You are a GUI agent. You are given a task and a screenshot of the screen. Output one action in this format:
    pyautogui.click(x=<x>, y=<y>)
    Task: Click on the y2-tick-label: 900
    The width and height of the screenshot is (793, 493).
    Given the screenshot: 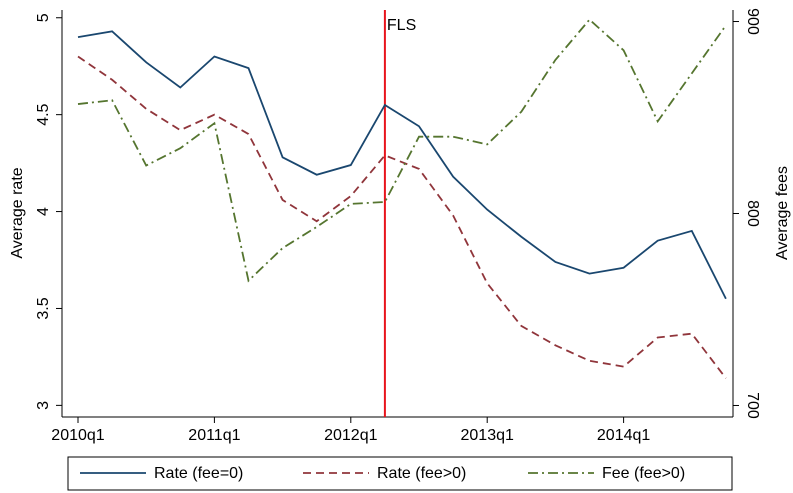 What is the action you would take?
    pyautogui.click(x=752, y=21)
    